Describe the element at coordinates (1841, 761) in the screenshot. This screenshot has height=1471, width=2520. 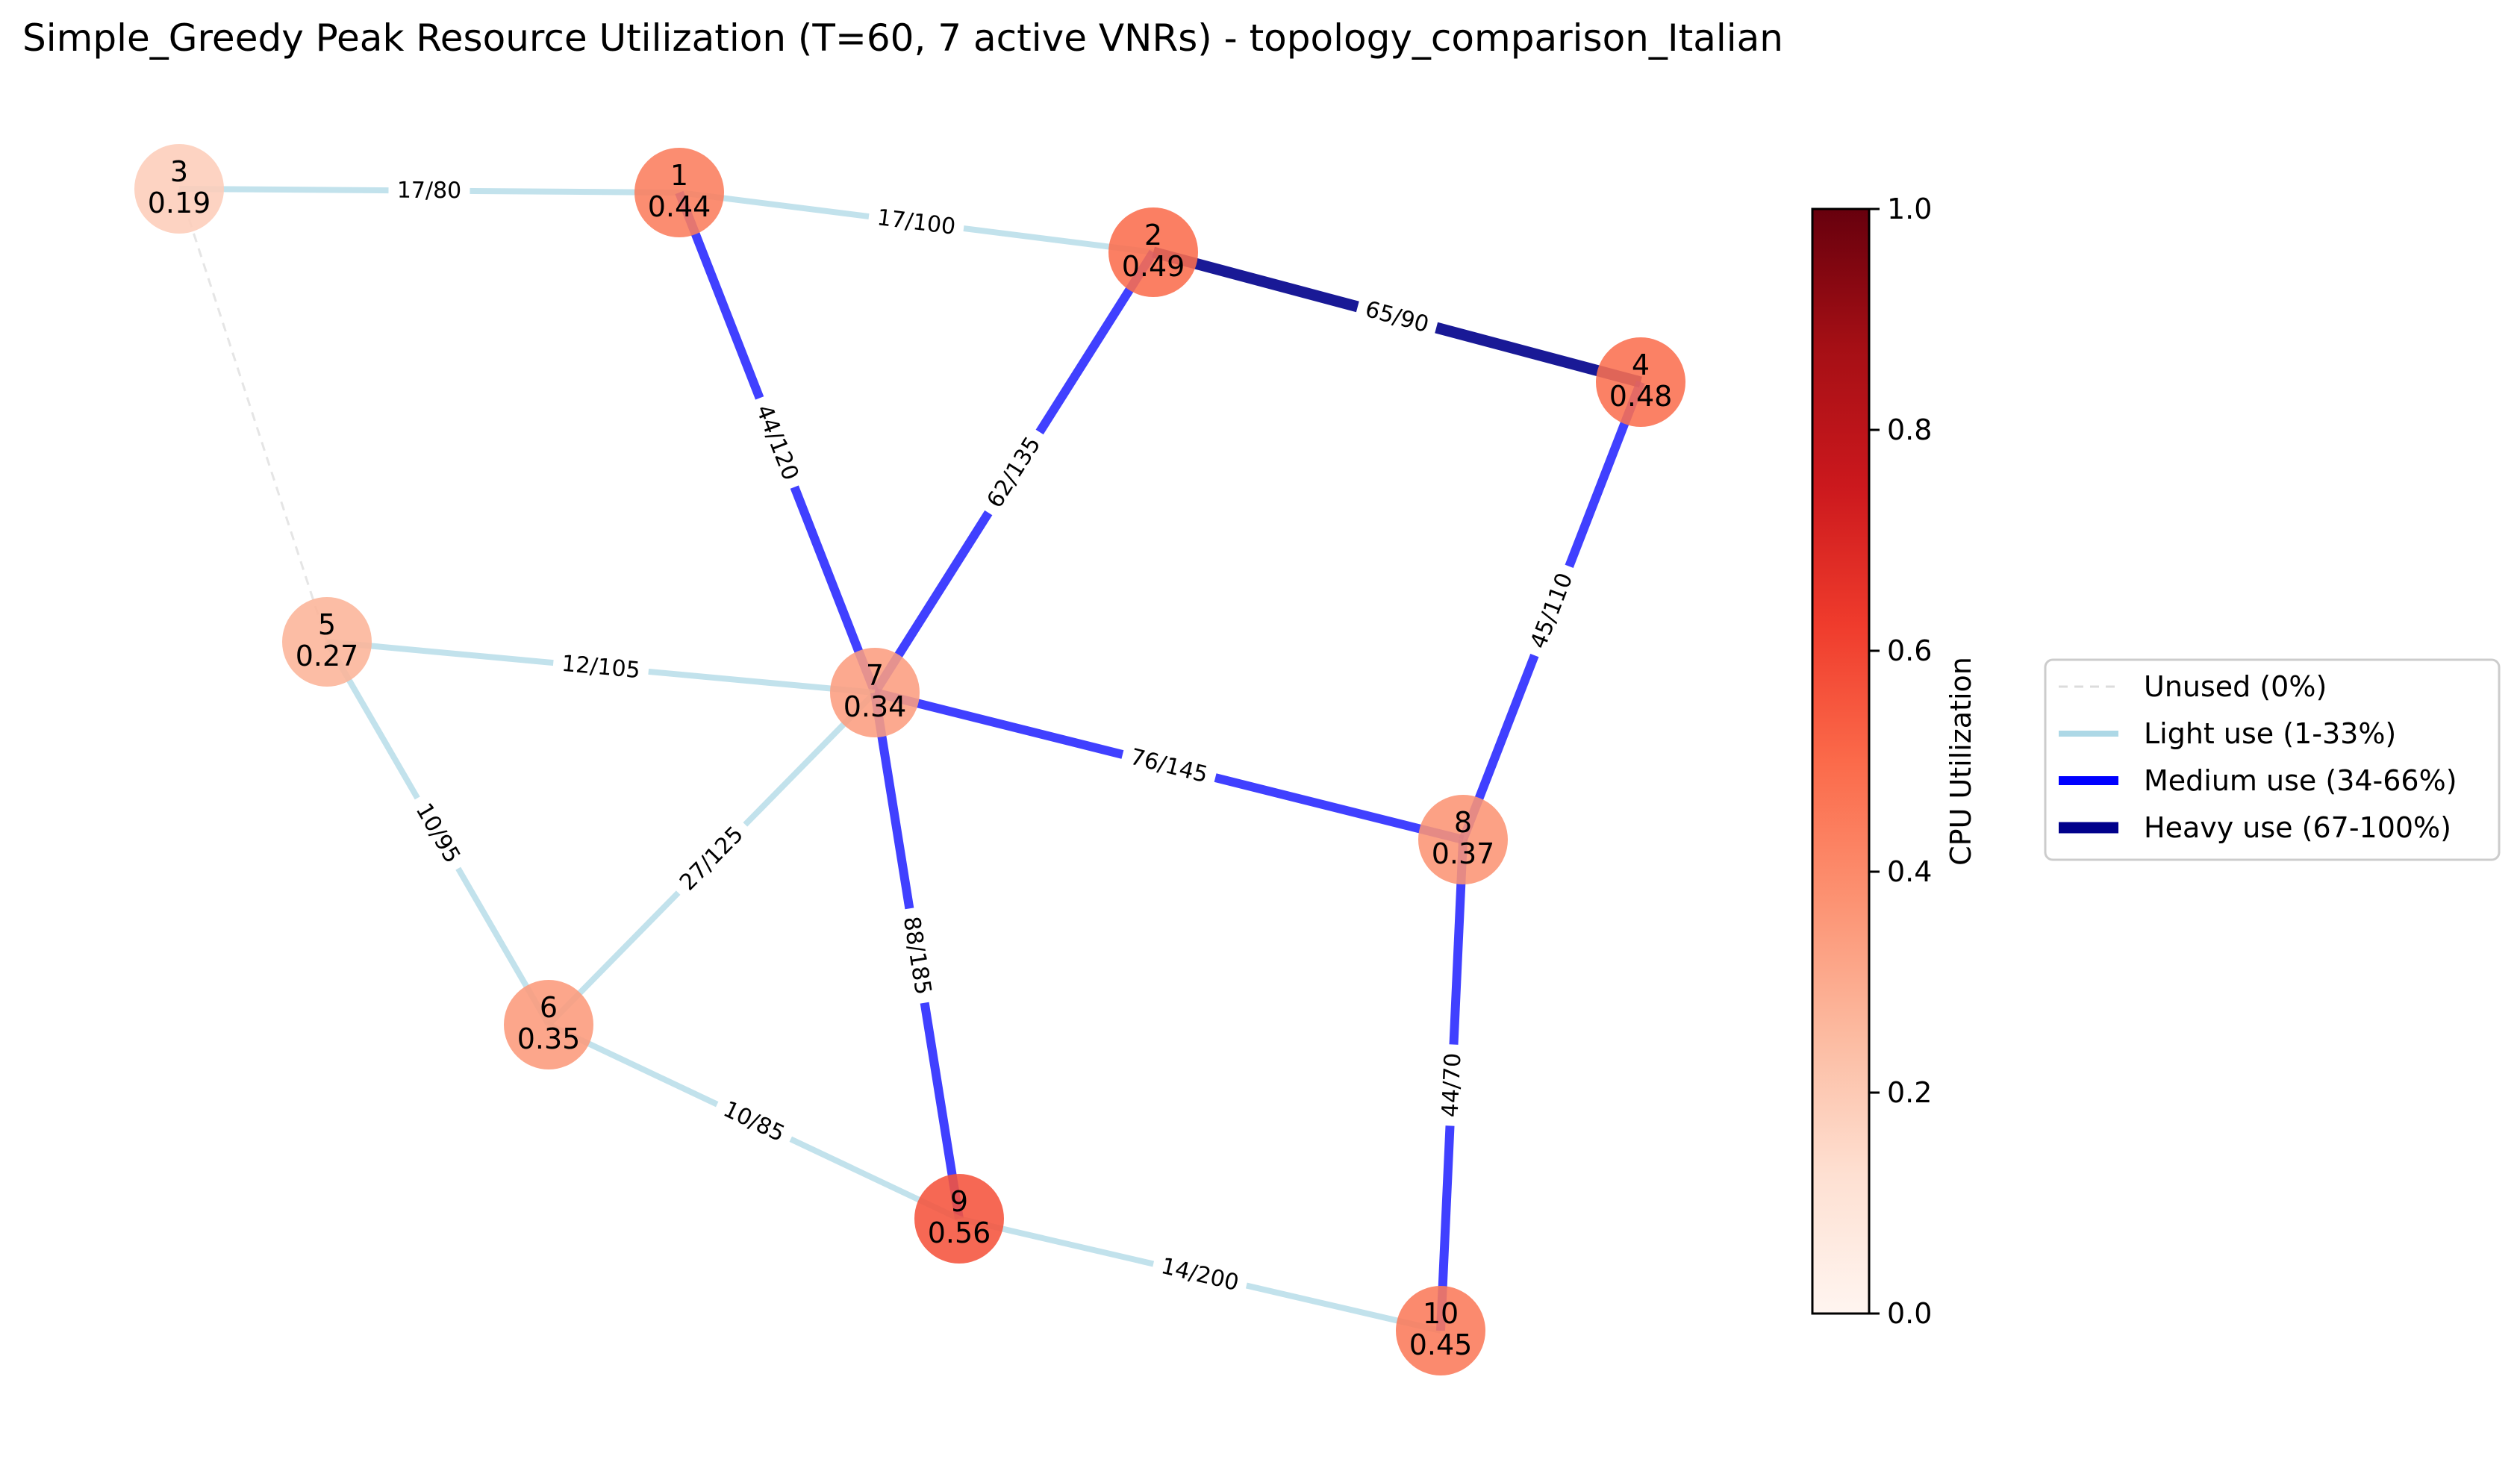
I see `colorbar-gradient` at that location.